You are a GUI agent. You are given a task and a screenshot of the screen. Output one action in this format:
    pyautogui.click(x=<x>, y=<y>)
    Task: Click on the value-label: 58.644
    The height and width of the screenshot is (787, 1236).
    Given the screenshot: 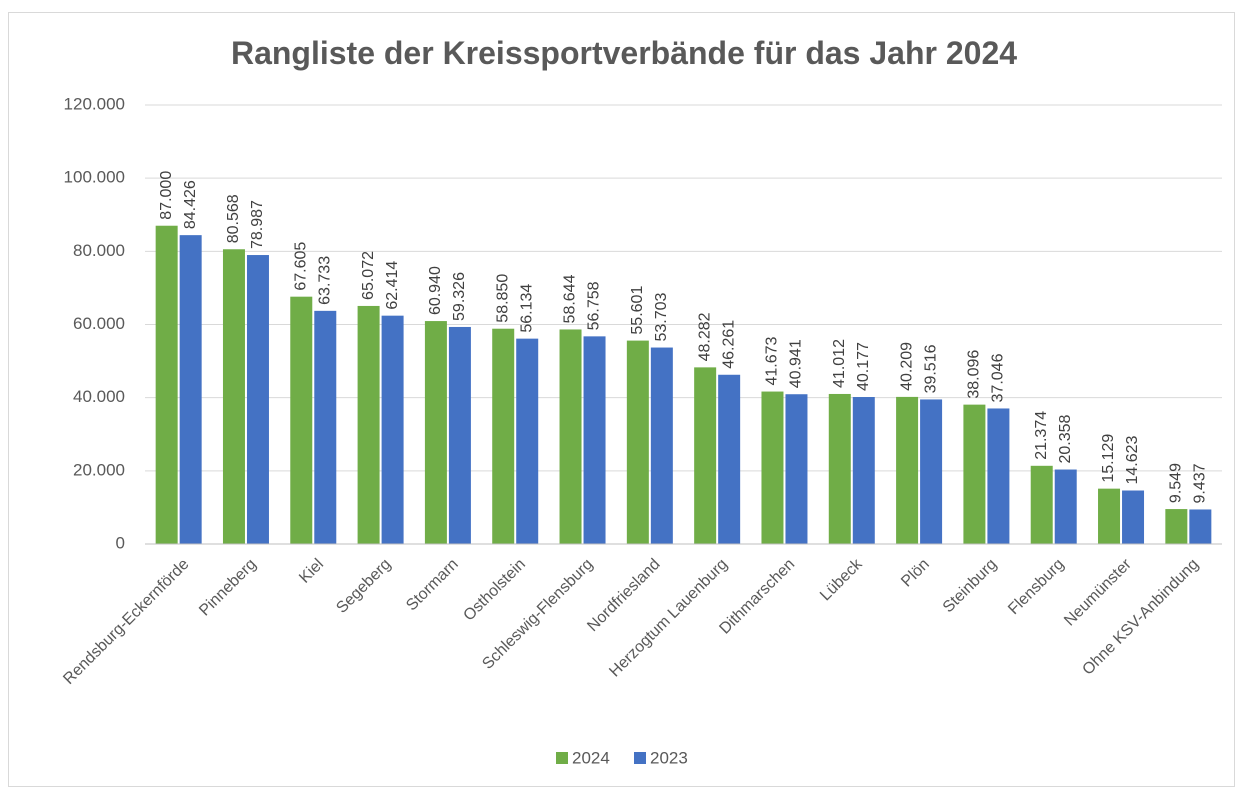 What is the action you would take?
    pyautogui.click(x=570, y=298)
    